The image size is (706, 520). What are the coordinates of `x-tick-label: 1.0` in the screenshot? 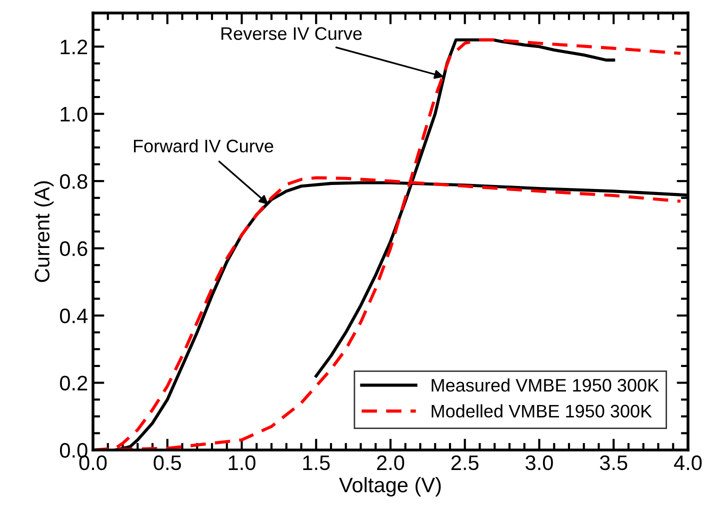 It's located at (242, 462).